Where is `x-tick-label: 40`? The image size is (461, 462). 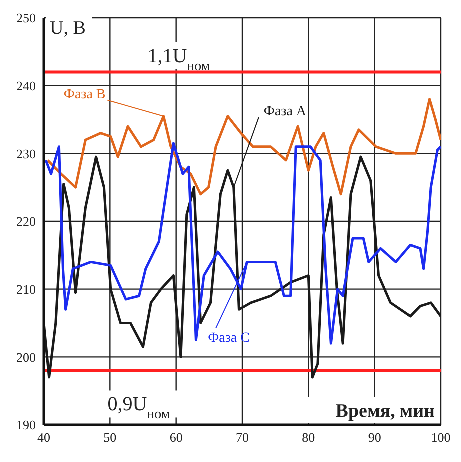
x-tick-label: 40 is located at coordinates (44, 438).